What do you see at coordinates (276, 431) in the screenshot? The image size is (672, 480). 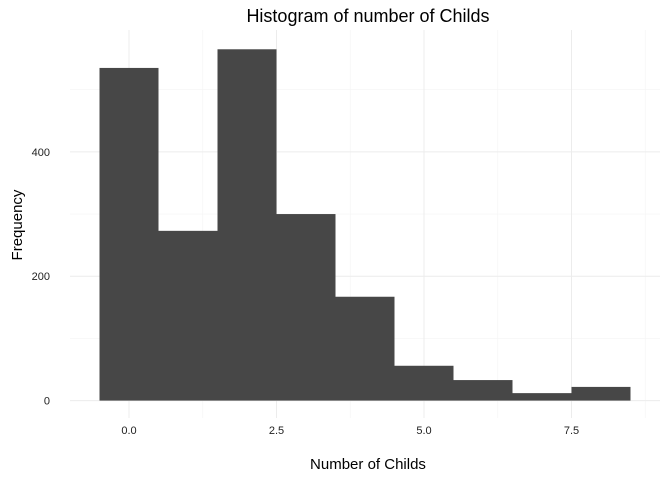 I see `x-tick-label: 2.5` at bounding box center [276, 431].